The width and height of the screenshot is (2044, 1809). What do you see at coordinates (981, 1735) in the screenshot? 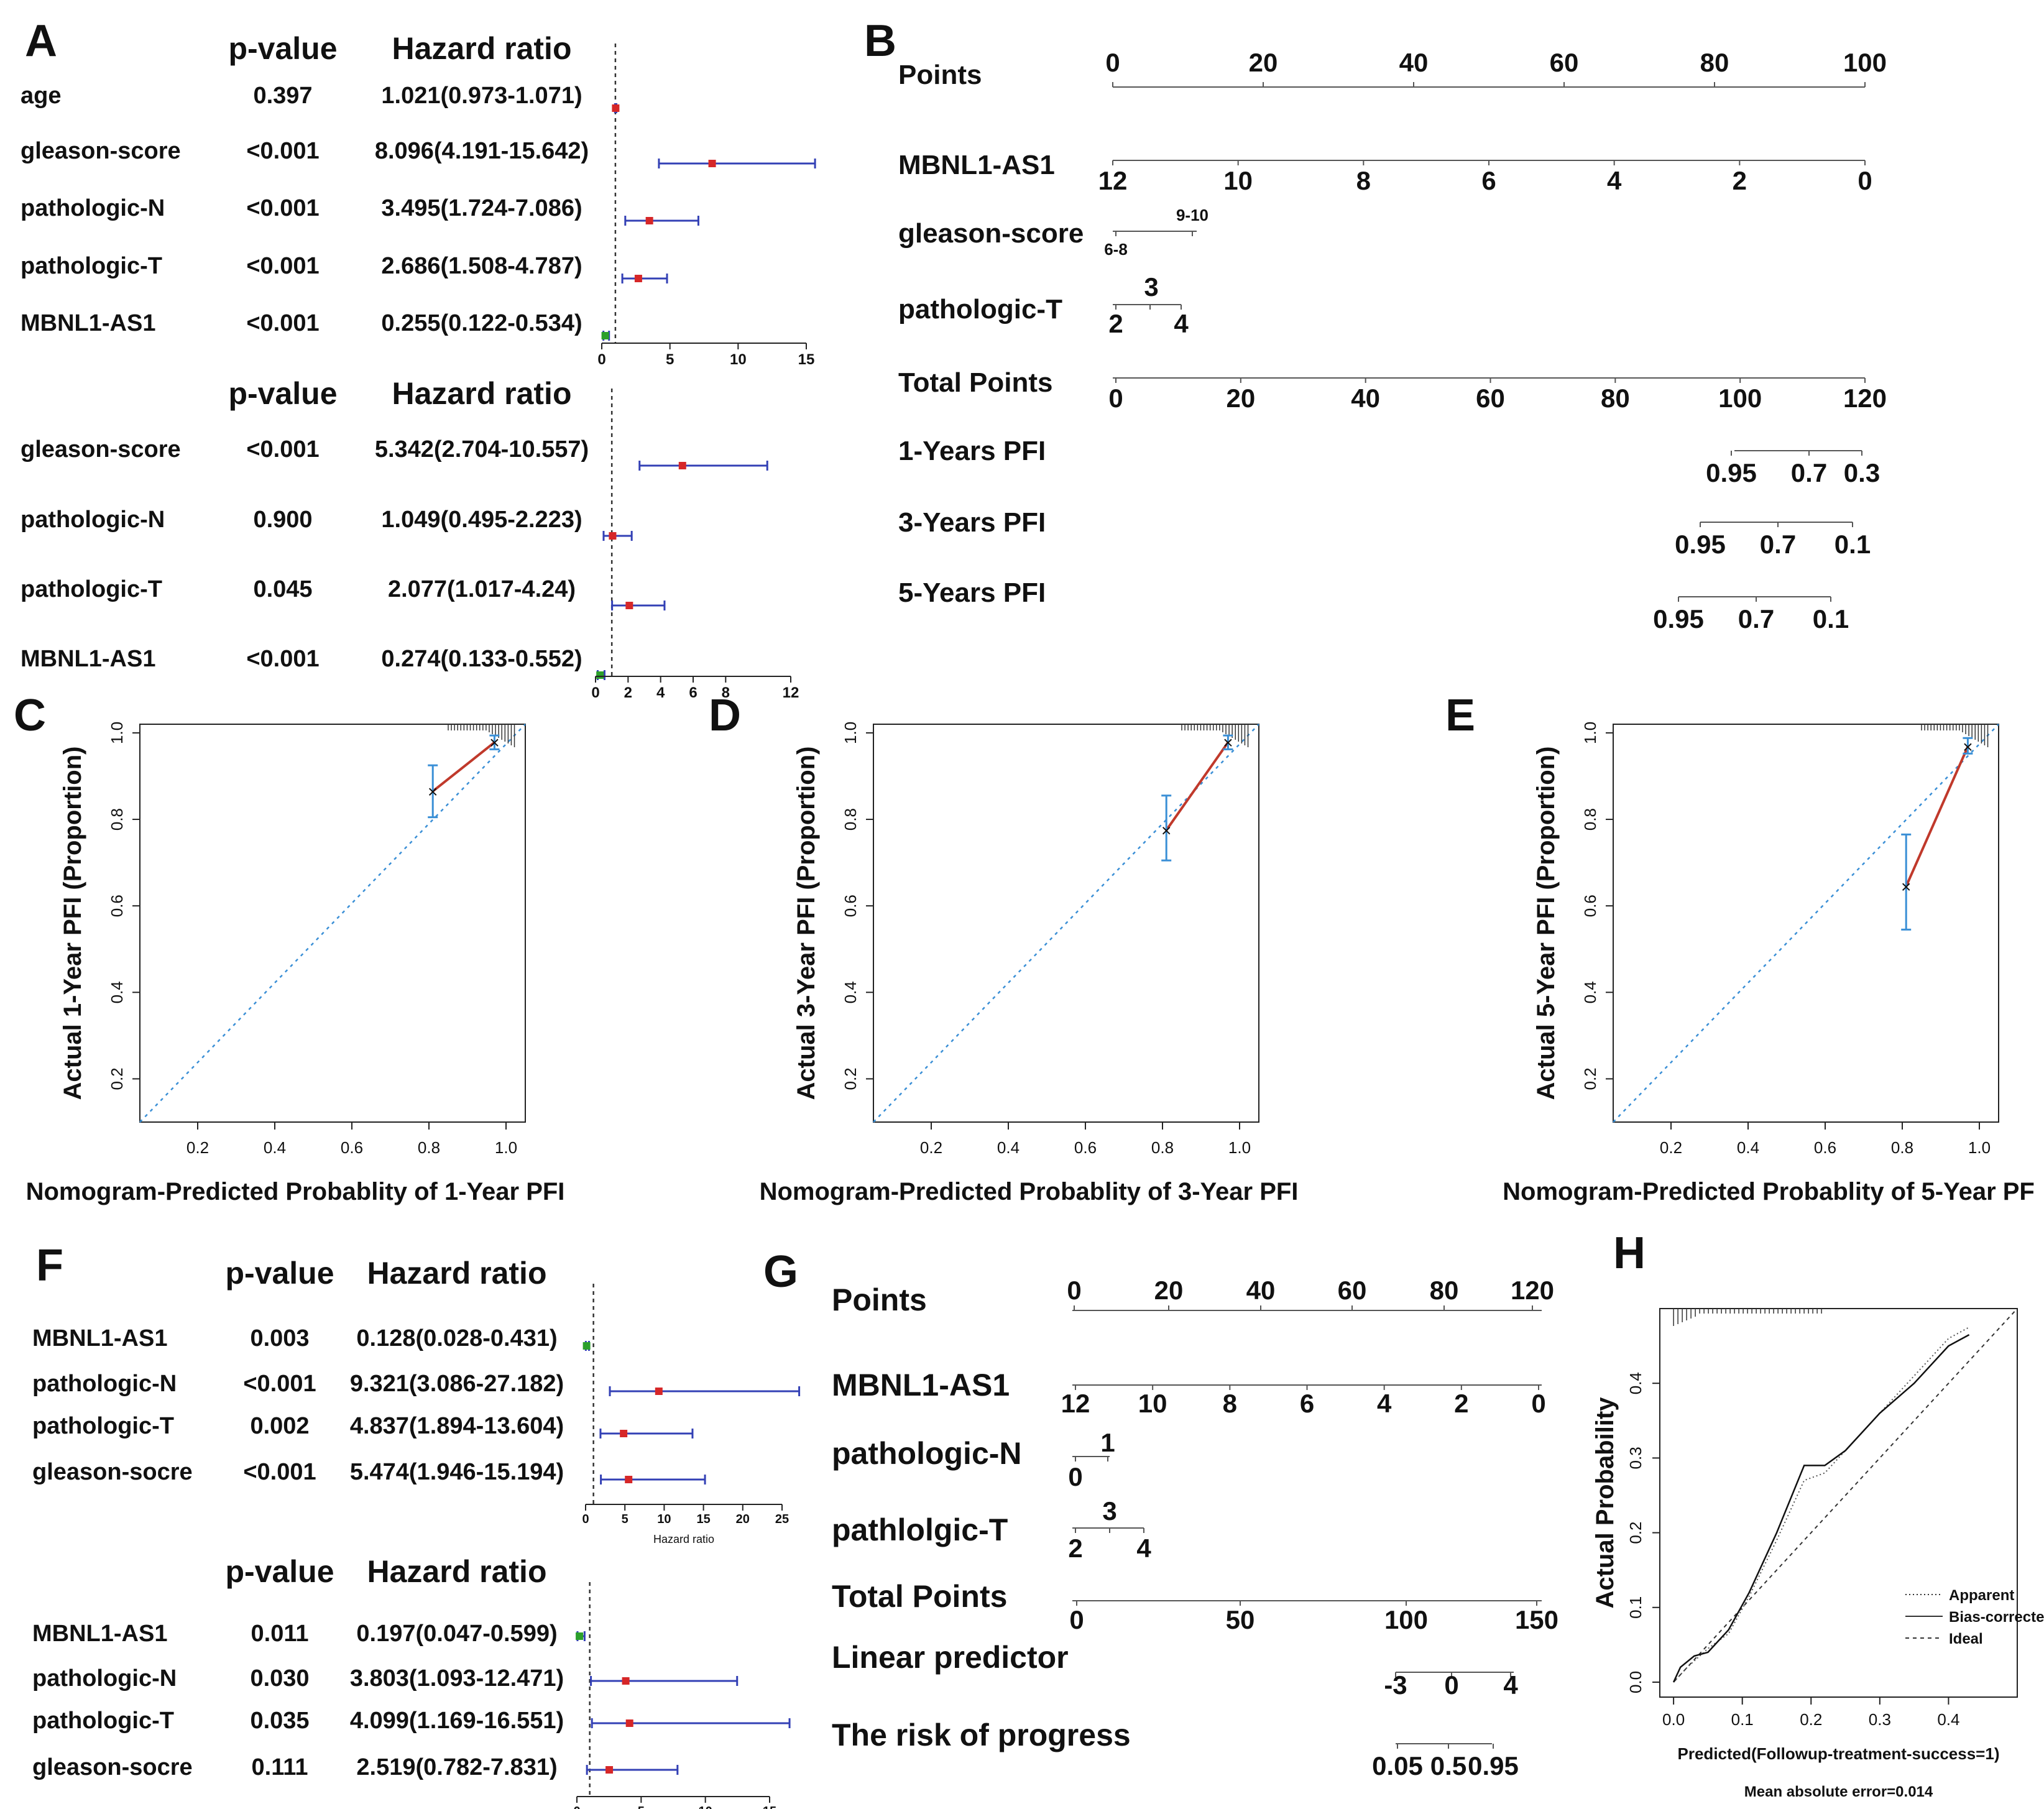
I see `nomogram-row-label: The risk of progress` at bounding box center [981, 1735].